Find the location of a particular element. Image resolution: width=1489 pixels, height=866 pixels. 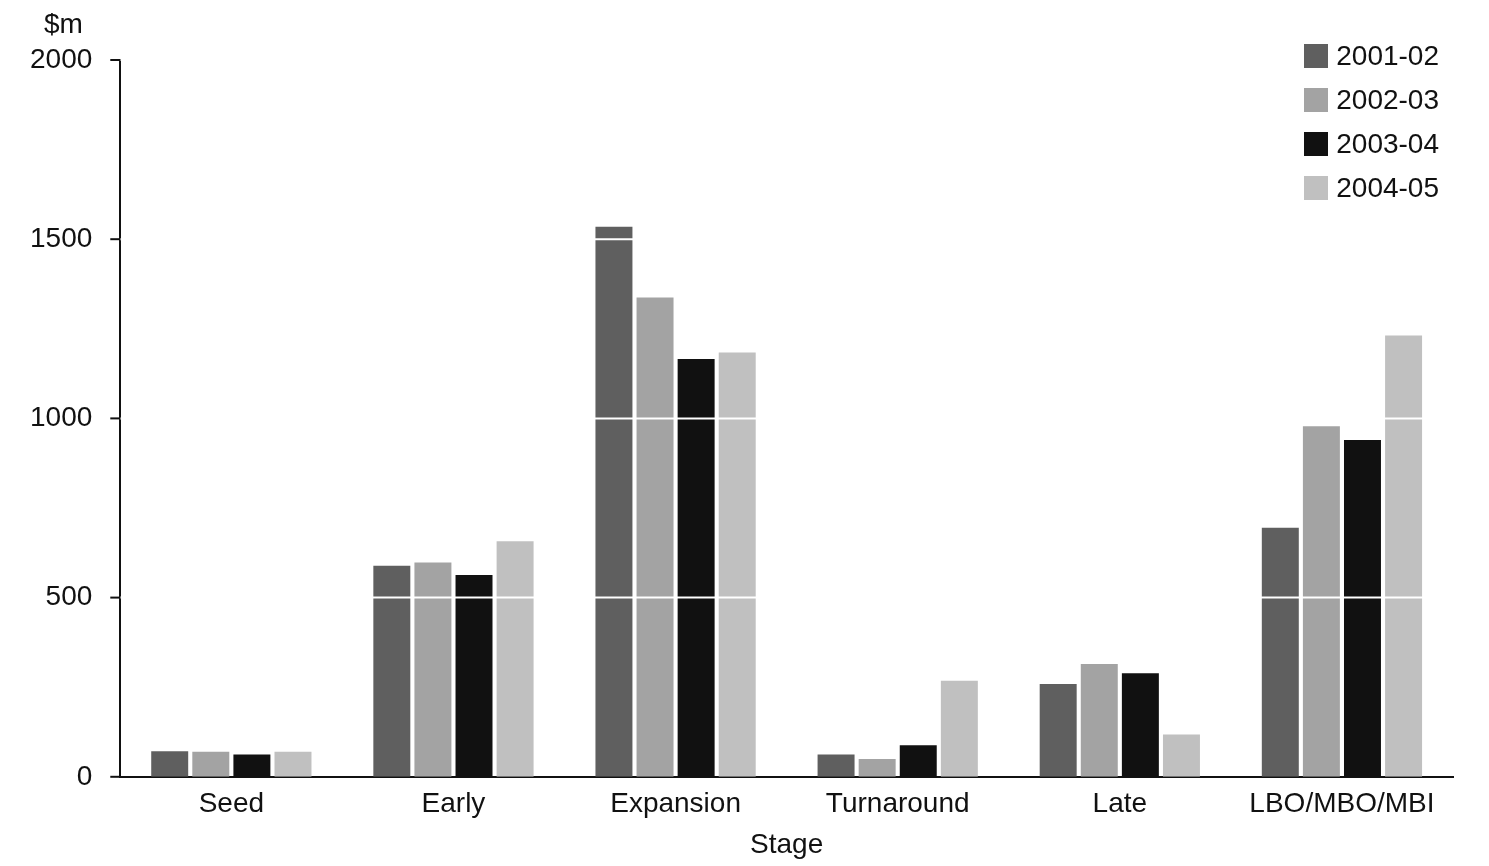

x-axis-title: Stage is located at coordinates (787, 843).